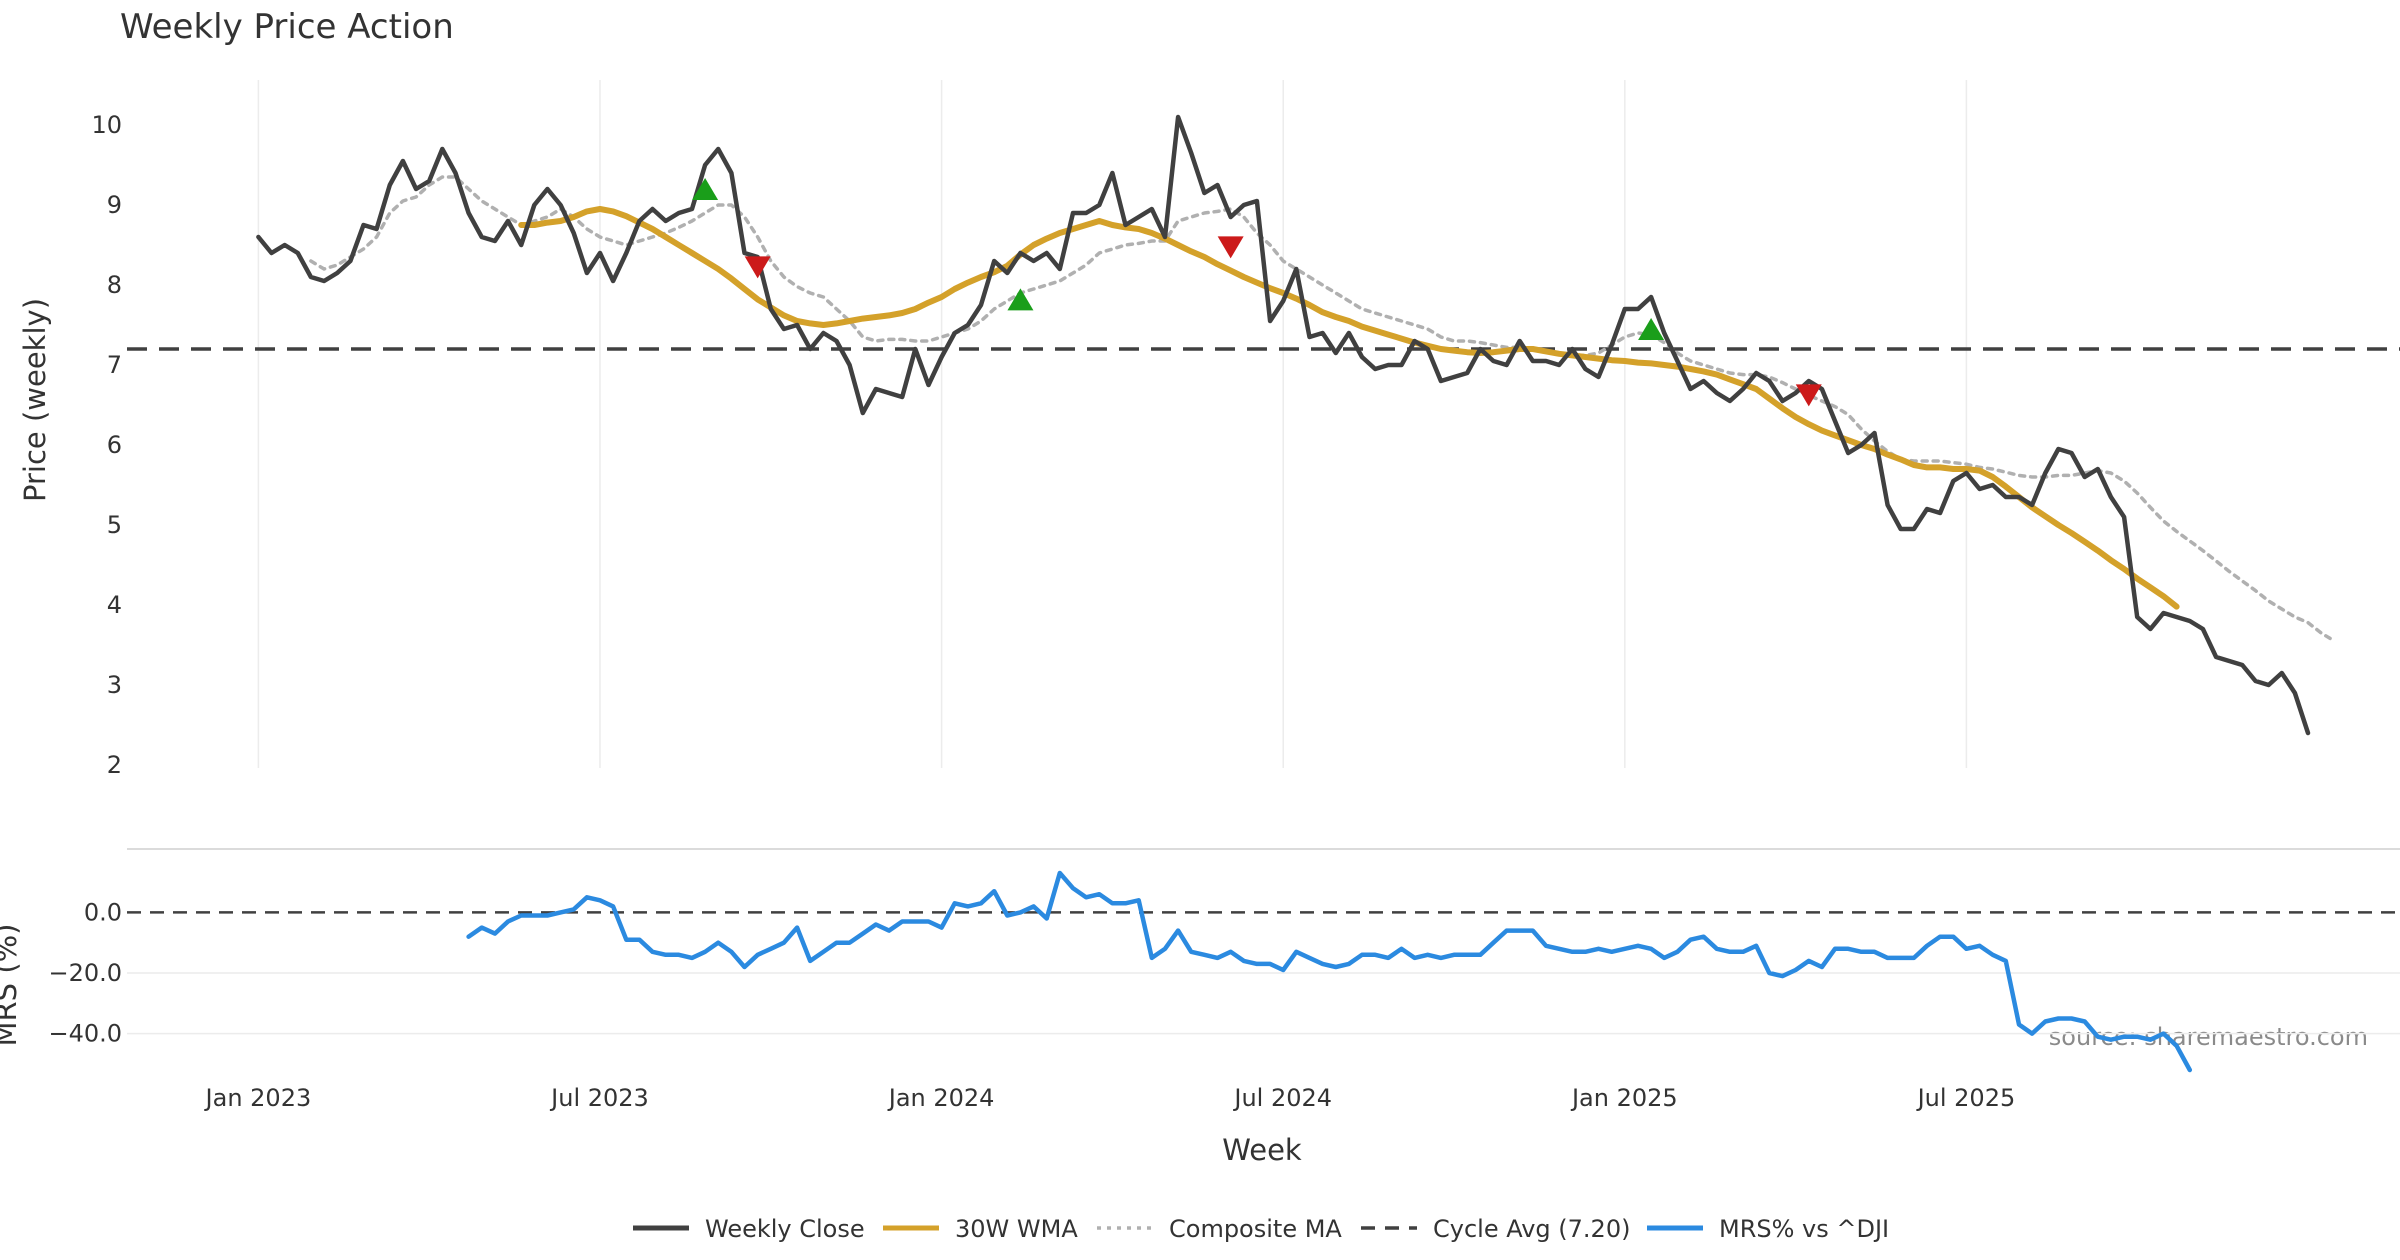  I want to click on chart-title: Weekly Price Action, so click(287, 27).